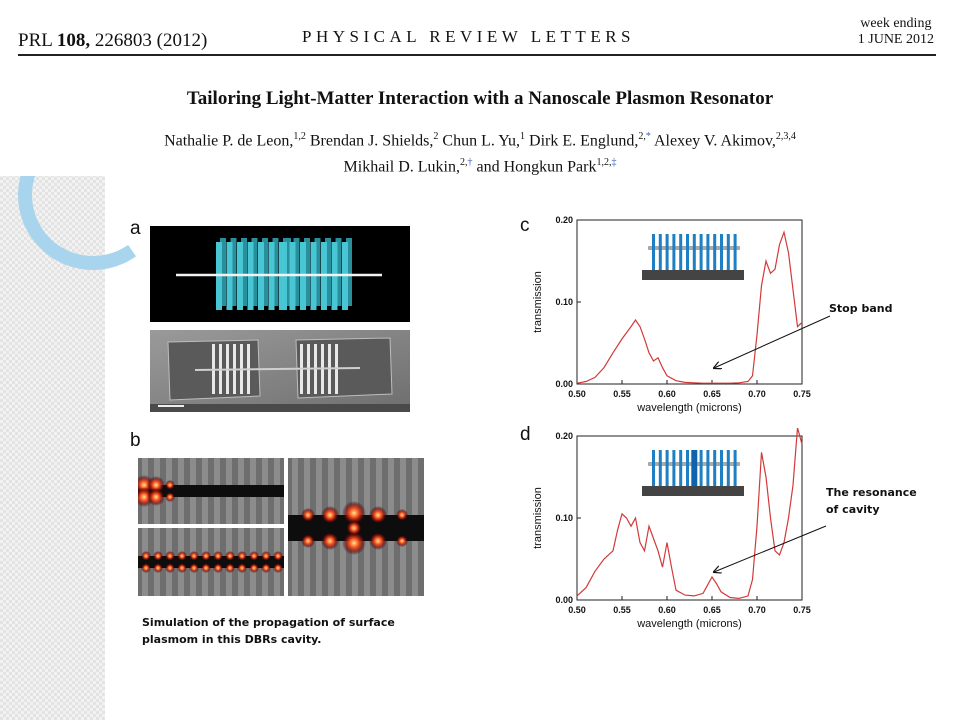 The image size is (960, 720). I want to click on panel-label-a: a, so click(135, 228).